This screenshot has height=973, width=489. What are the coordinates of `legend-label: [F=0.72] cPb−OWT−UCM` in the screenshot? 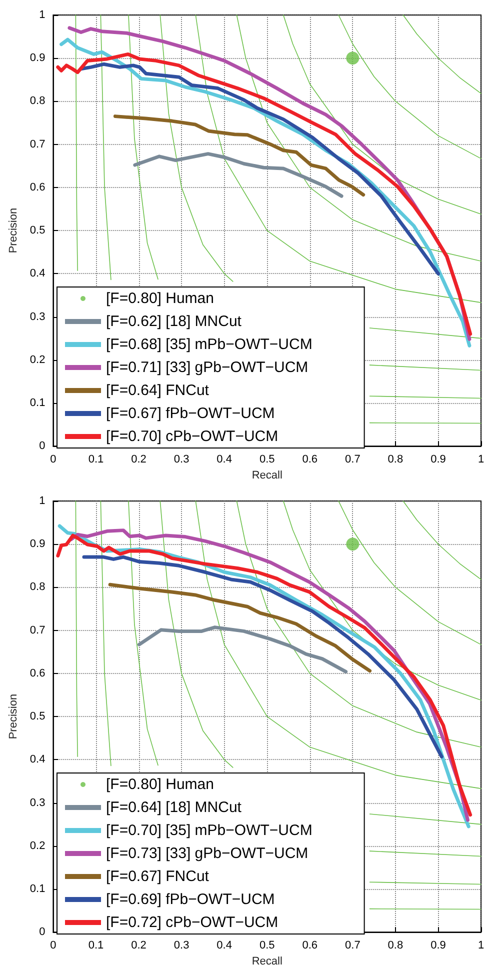 It's located at (192, 922).